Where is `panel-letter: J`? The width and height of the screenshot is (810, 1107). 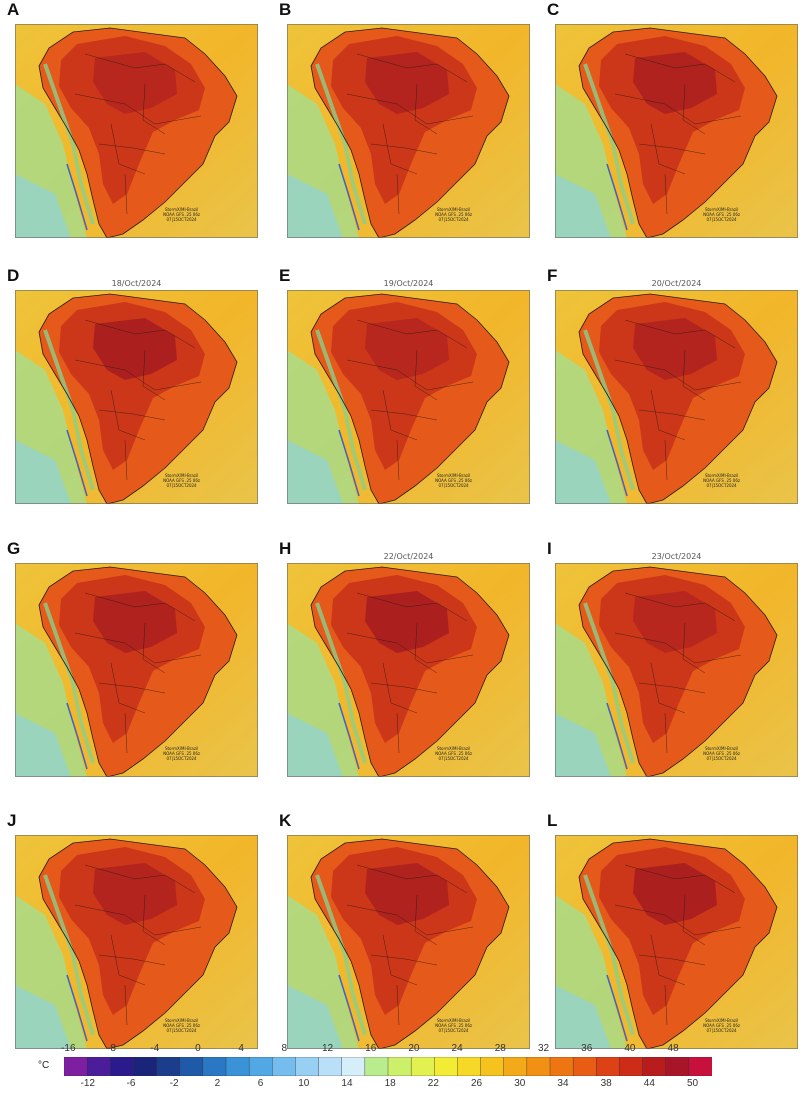
panel-letter: J is located at coordinates (12, 820).